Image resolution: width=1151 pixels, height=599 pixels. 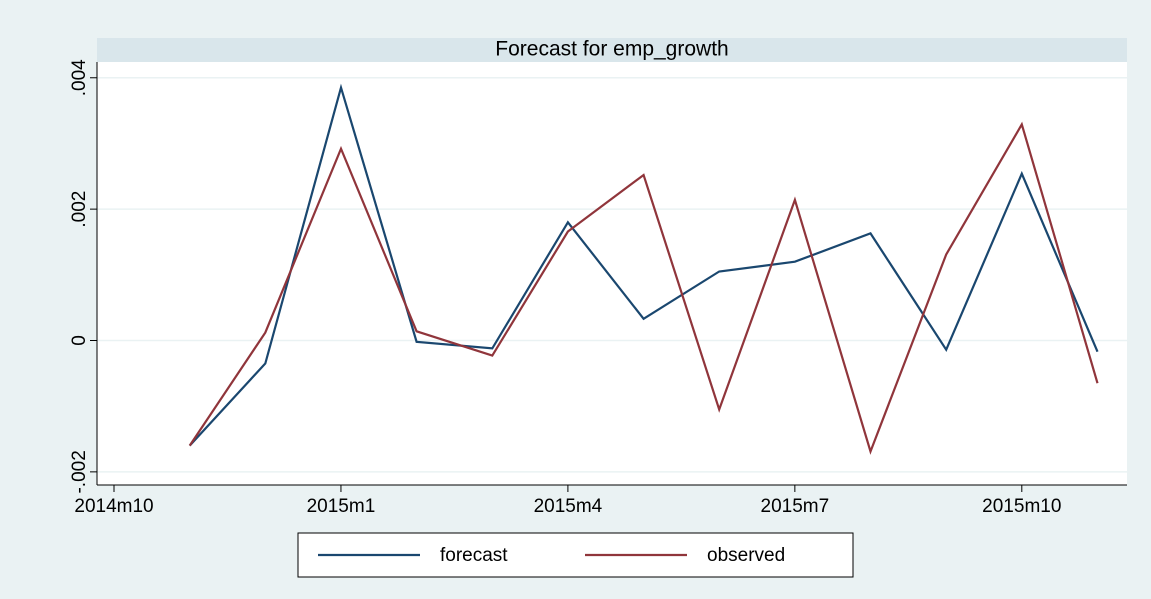 I want to click on y-tick-label: 0, so click(x=79, y=340).